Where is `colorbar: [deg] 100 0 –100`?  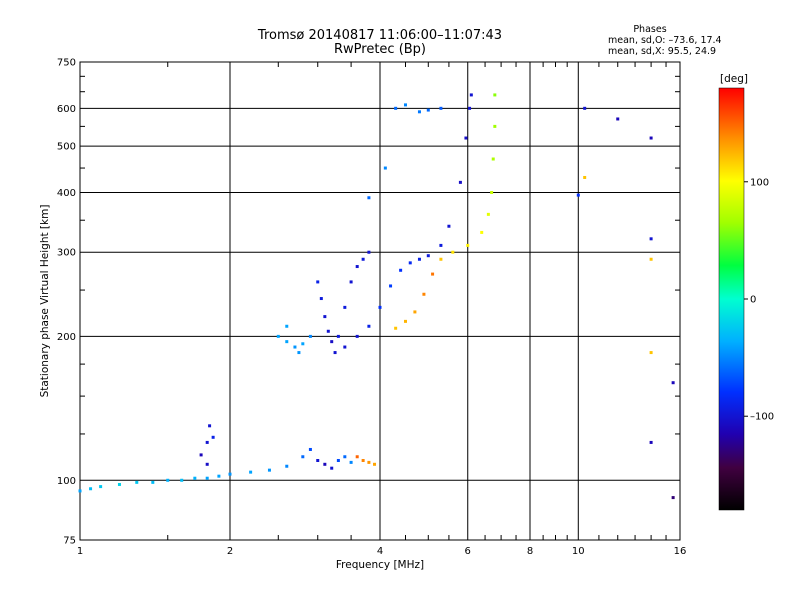
colorbar: [deg] 100 0 –100 is located at coordinates (746, 292).